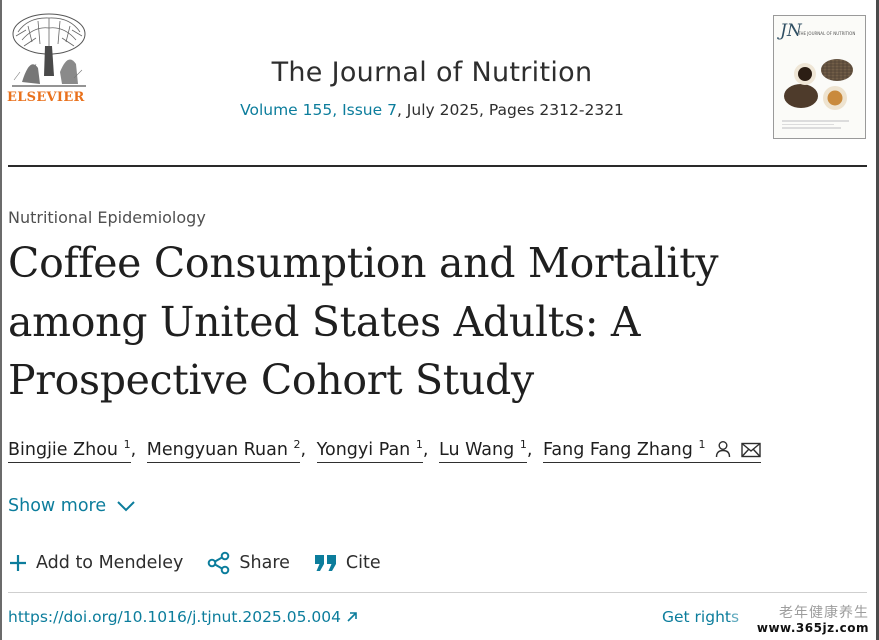 The image size is (879, 640). Describe the element at coordinates (432, 72) in the screenshot. I see `journal-title: The Journal of Nutrition` at that location.